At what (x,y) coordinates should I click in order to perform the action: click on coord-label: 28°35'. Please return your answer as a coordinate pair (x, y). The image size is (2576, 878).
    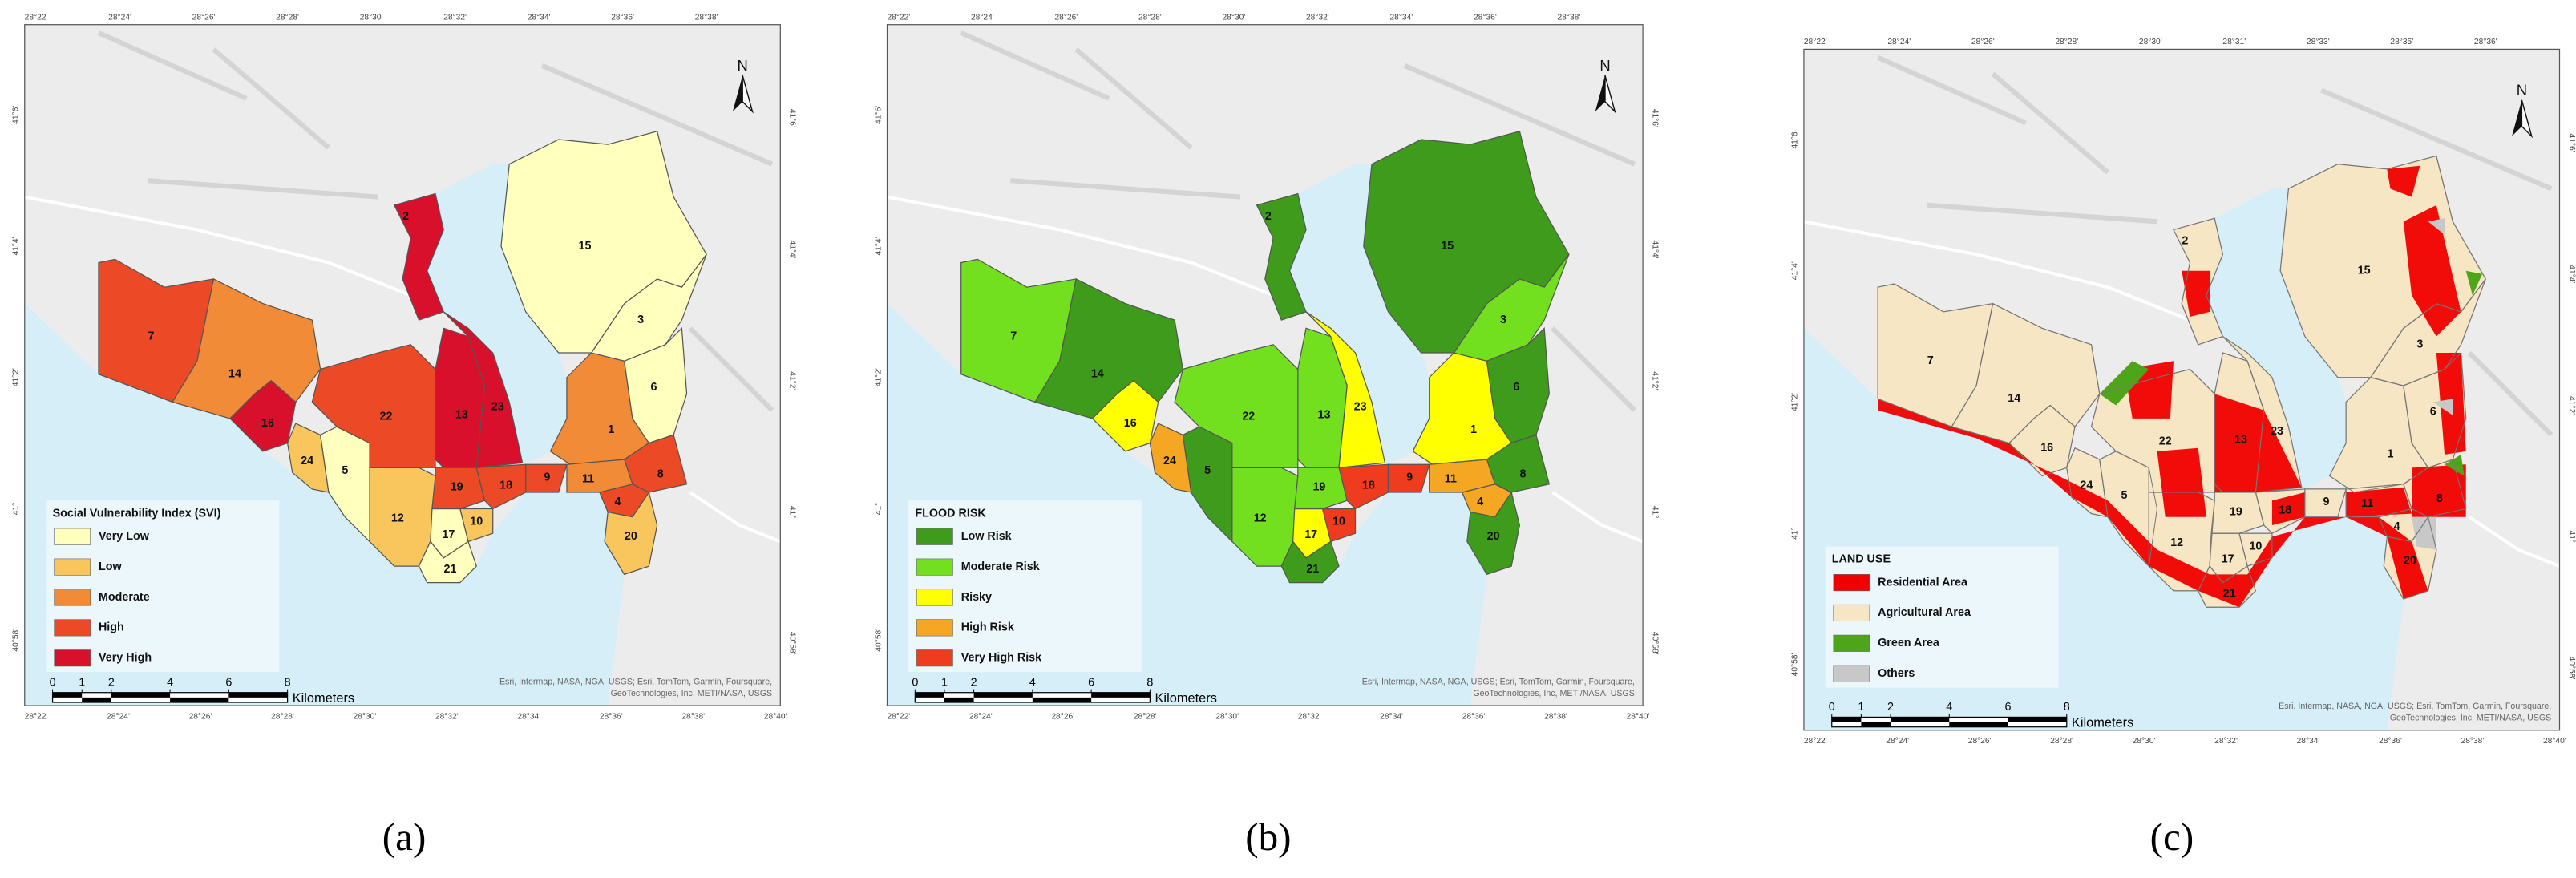
    Looking at the image, I should click on (2401, 42).